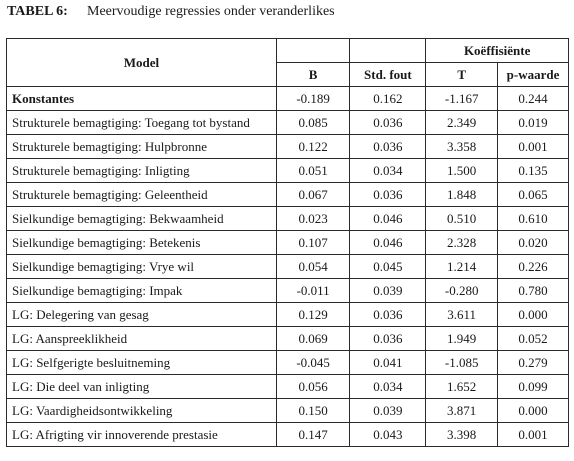  What do you see at coordinates (313, 266) in the screenshot?
I see `cell-b: 0.054` at bounding box center [313, 266].